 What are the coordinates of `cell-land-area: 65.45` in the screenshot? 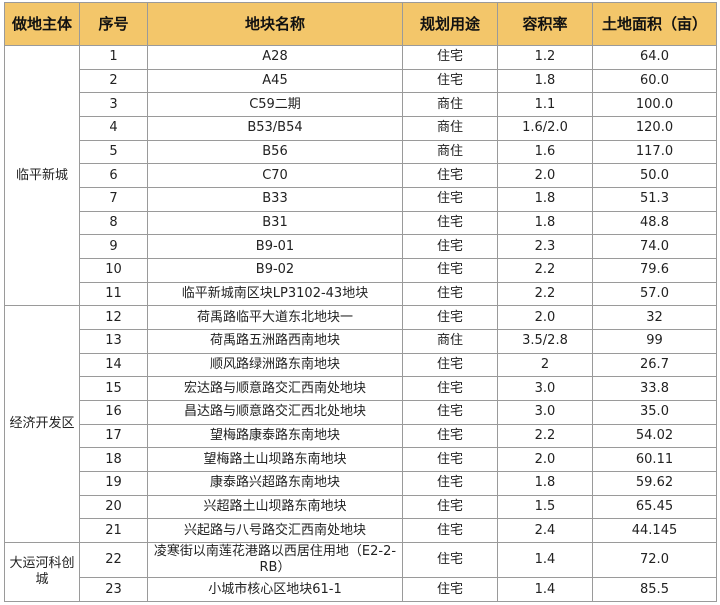 It's located at (654, 507).